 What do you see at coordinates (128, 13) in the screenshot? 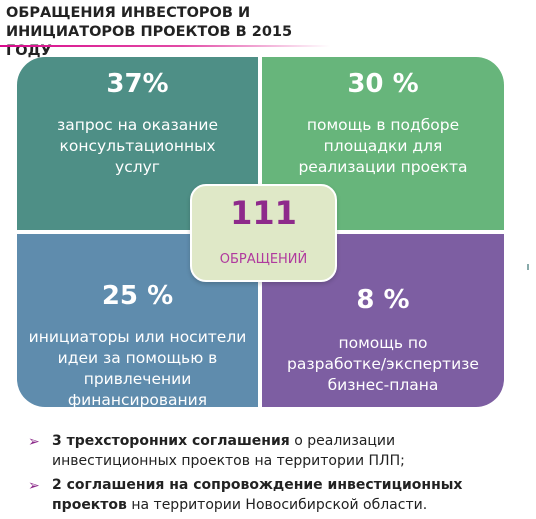
I see `title-line-1: ОБРАЩЕНИЯ ИНВЕСТОРОВ И` at bounding box center [128, 13].